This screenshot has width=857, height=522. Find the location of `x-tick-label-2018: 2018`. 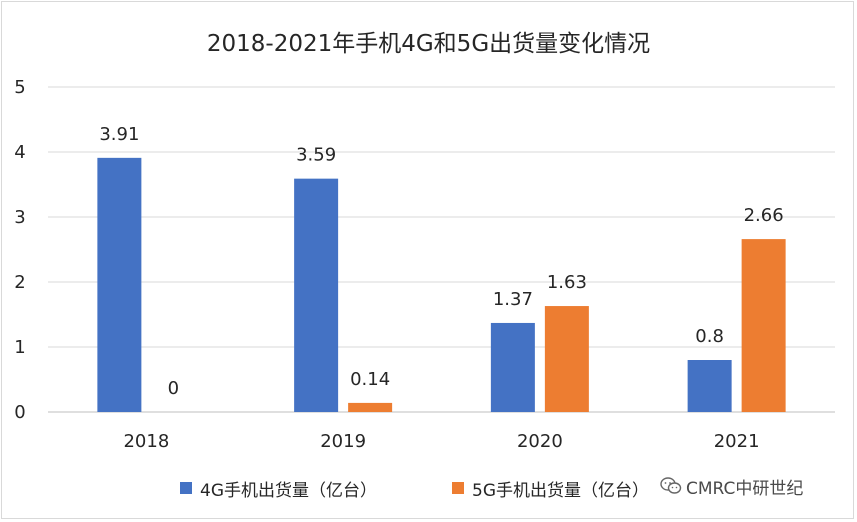

x-tick-label-2018: 2018 is located at coordinates (146, 441).